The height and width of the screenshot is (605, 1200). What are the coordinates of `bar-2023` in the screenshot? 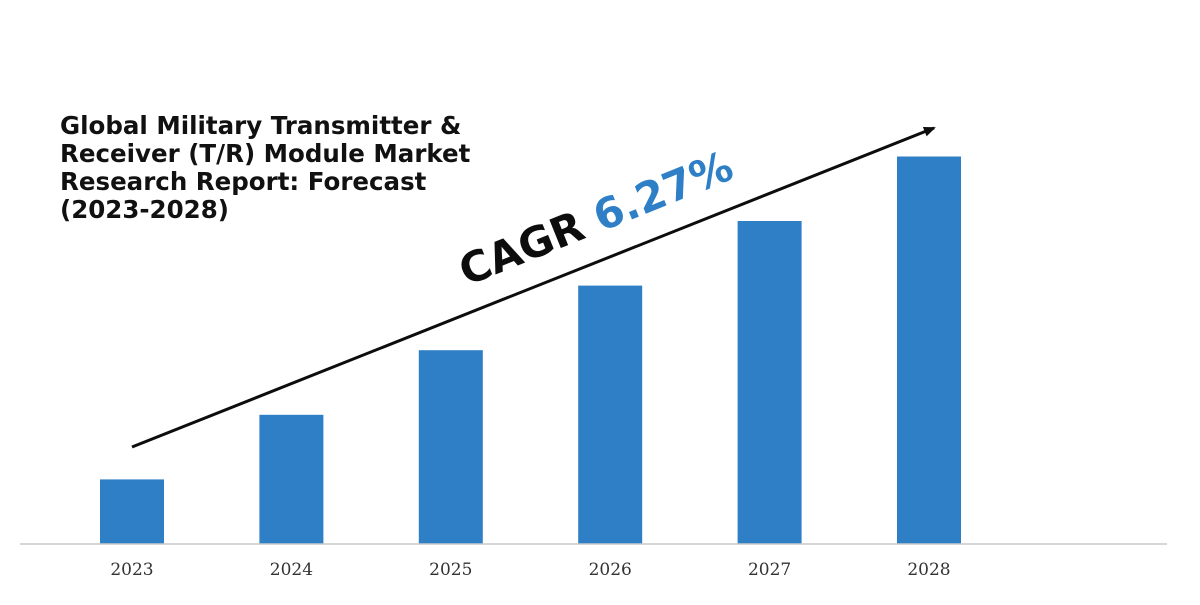 It's located at (132, 511).